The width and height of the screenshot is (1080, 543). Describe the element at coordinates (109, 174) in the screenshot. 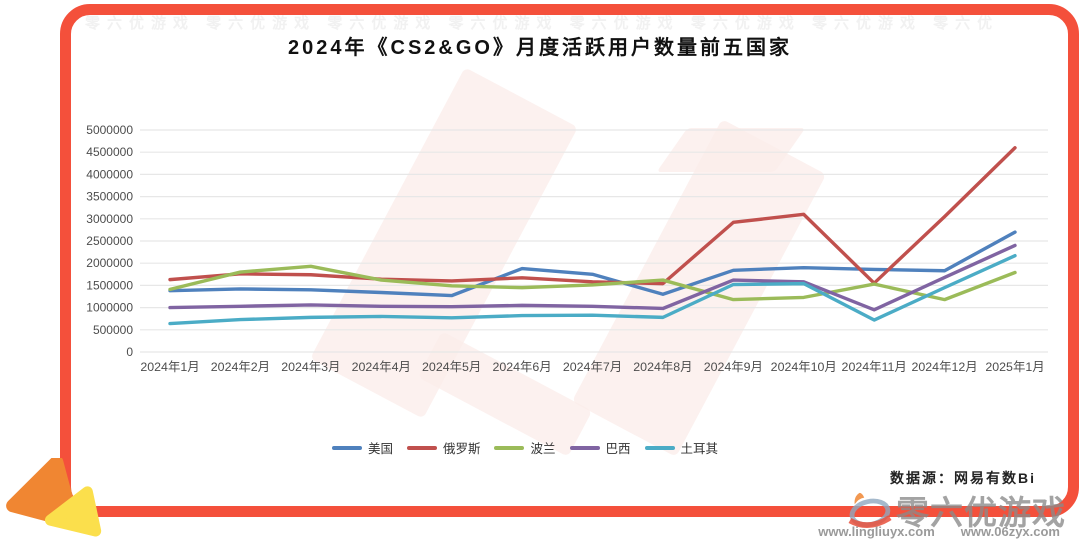

I see `y-tick-label: 4000000` at that location.